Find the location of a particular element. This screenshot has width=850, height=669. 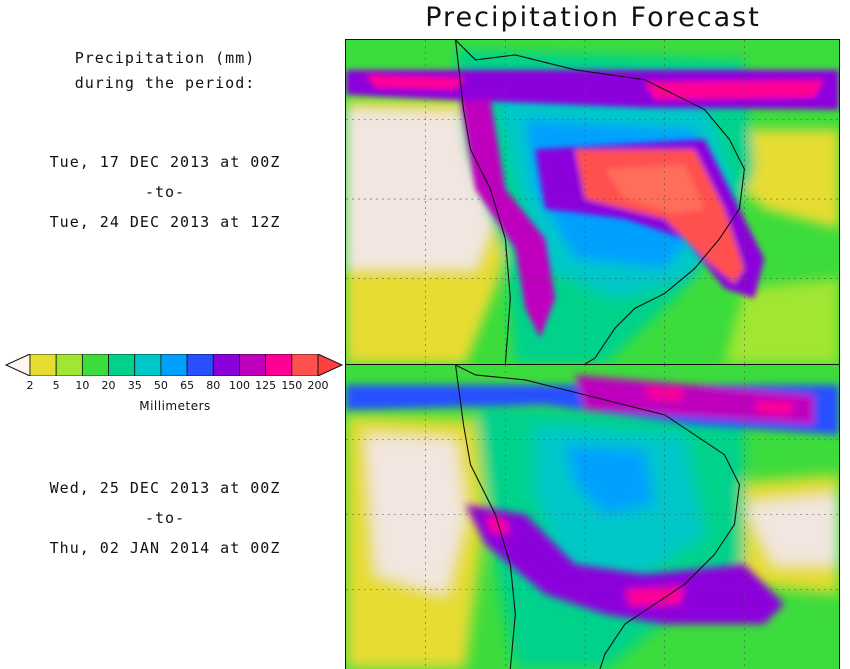

legend-label: 50 is located at coordinates (160, 385).